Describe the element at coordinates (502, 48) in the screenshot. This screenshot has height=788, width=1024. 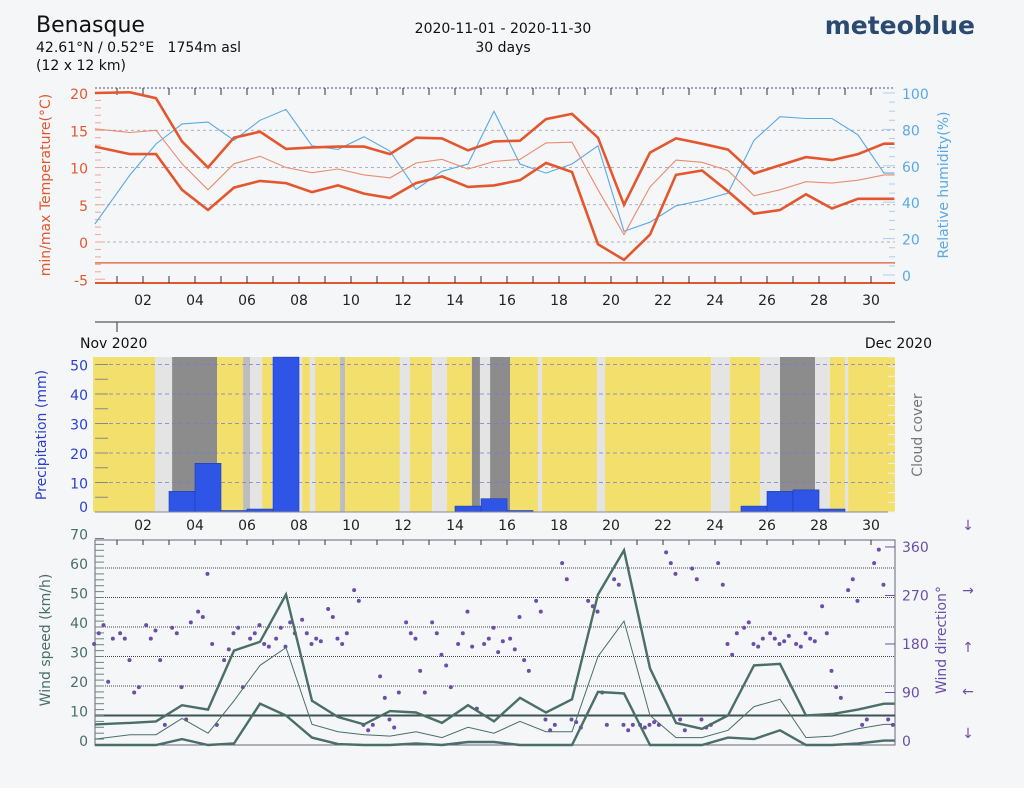
I see `duration: 30 days` at that location.